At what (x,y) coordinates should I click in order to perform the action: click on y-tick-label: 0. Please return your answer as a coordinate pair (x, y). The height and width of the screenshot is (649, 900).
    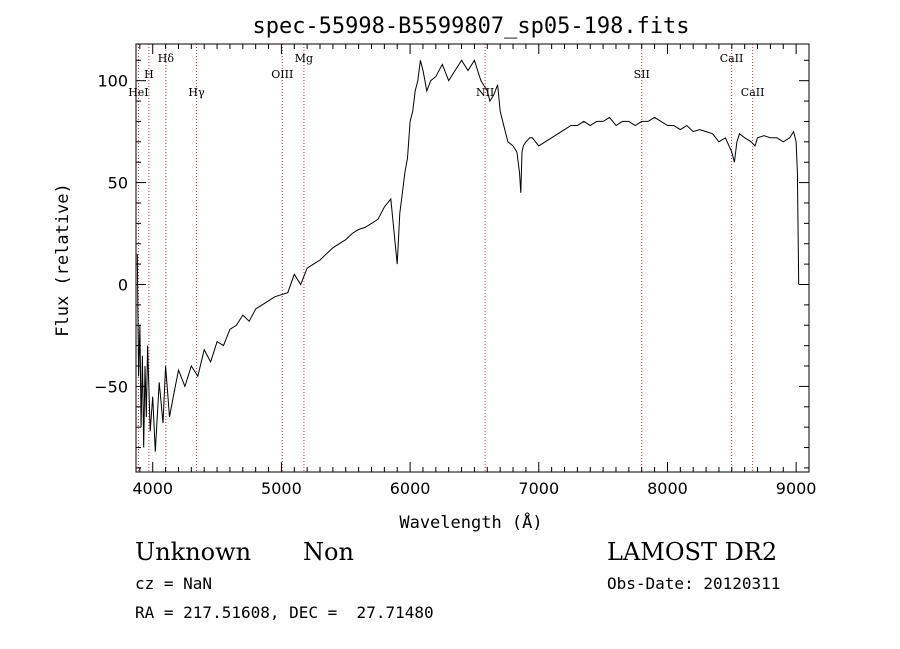
    Looking at the image, I should click on (123, 284).